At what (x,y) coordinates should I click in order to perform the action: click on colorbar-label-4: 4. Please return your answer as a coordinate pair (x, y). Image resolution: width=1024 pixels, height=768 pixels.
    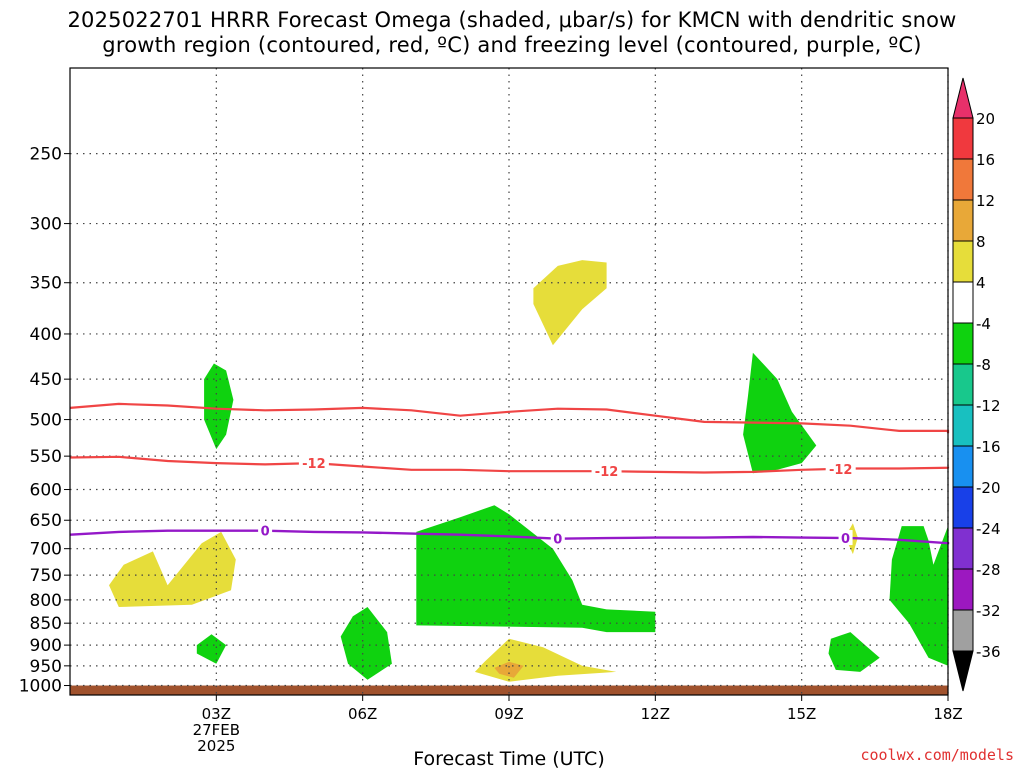
    Looking at the image, I should click on (981, 283).